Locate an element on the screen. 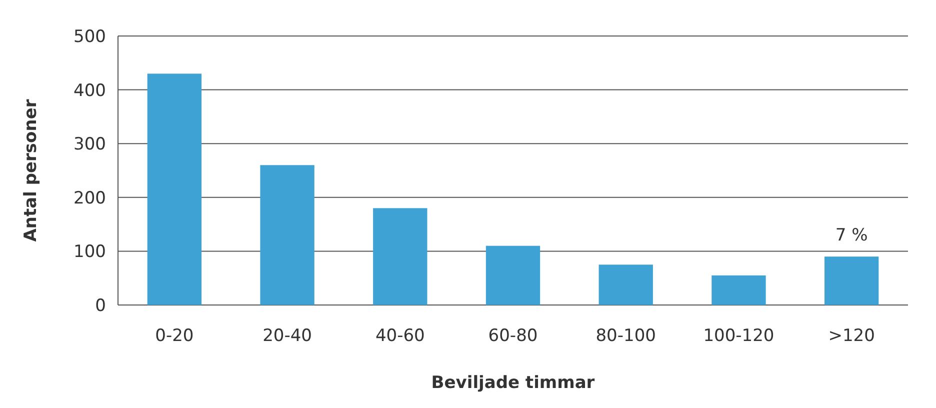 The height and width of the screenshot is (408, 936). y-tick-label: 0 is located at coordinates (100, 306).